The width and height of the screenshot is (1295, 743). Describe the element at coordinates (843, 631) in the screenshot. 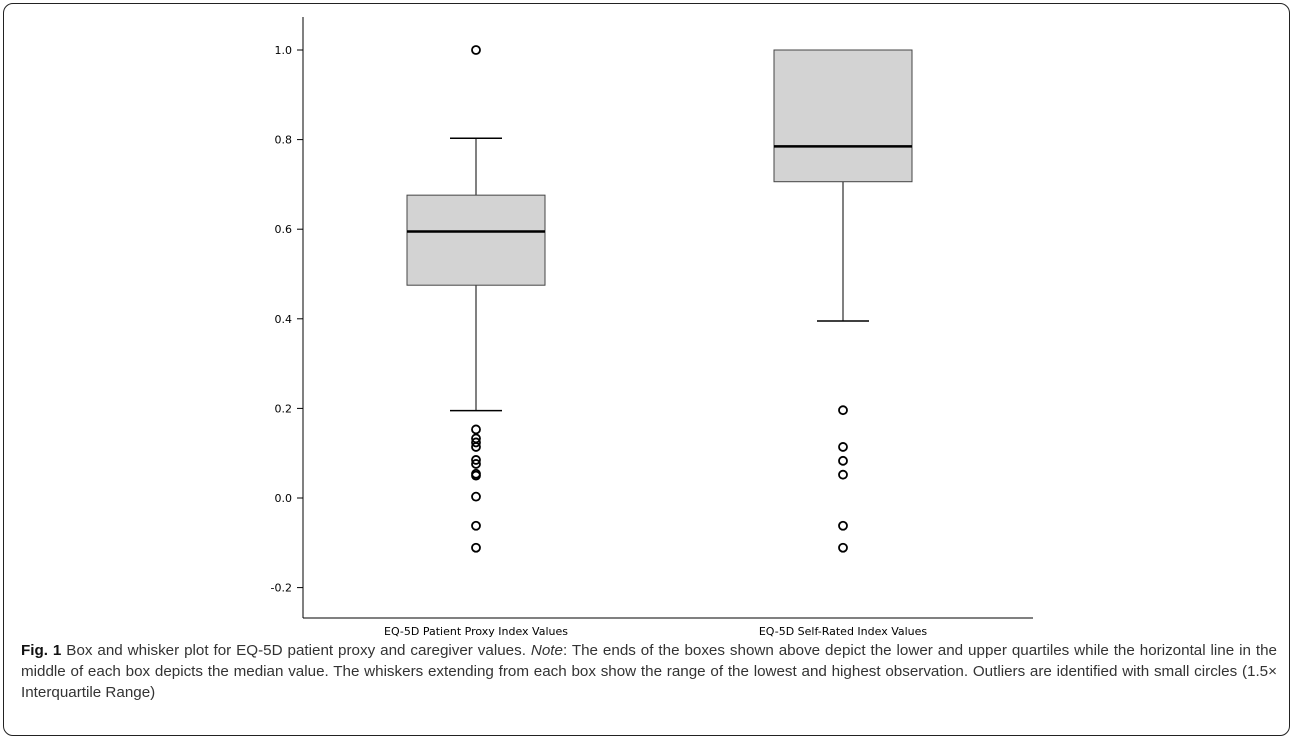

I see `x-category-label: EQ-5D Self-Rated Index Values` at that location.